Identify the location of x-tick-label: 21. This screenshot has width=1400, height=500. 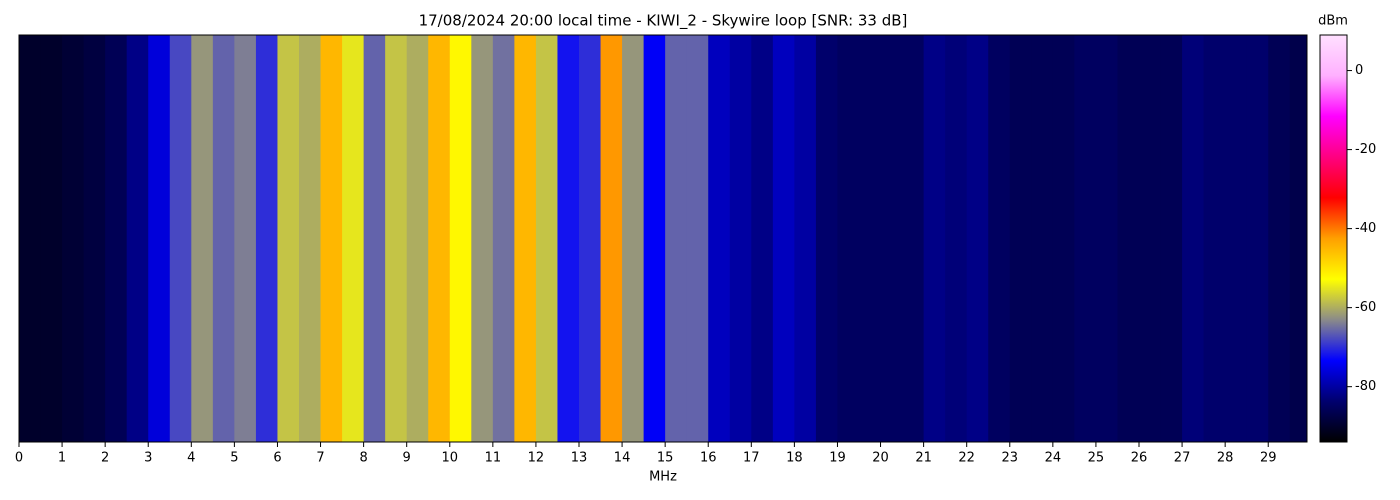
(923, 458).